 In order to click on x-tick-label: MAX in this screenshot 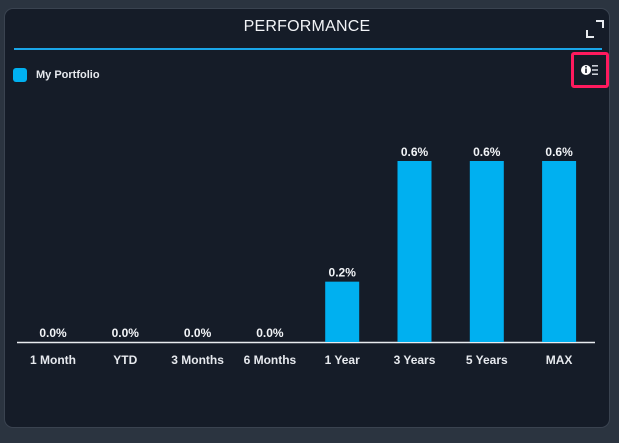, I will do `click(559, 360)`.